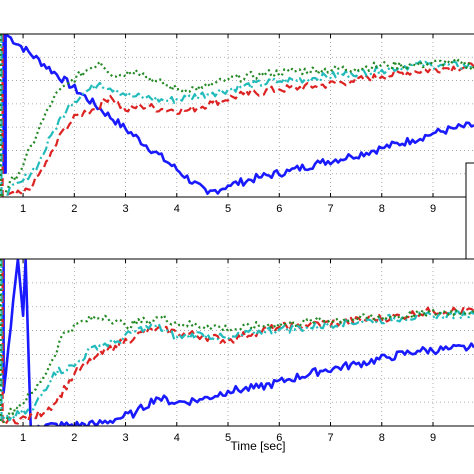  What do you see at coordinates (433, 438) in the screenshot?
I see `bottom-x-tick-label: 9` at bounding box center [433, 438].